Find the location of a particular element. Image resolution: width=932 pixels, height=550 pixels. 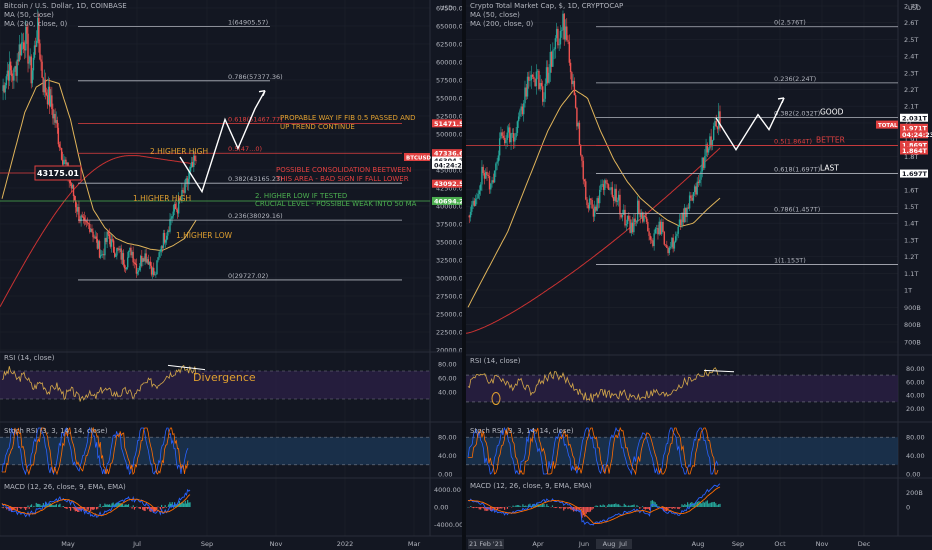

btc-rsi-legend: RSI (14, close) is located at coordinates (29, 358).